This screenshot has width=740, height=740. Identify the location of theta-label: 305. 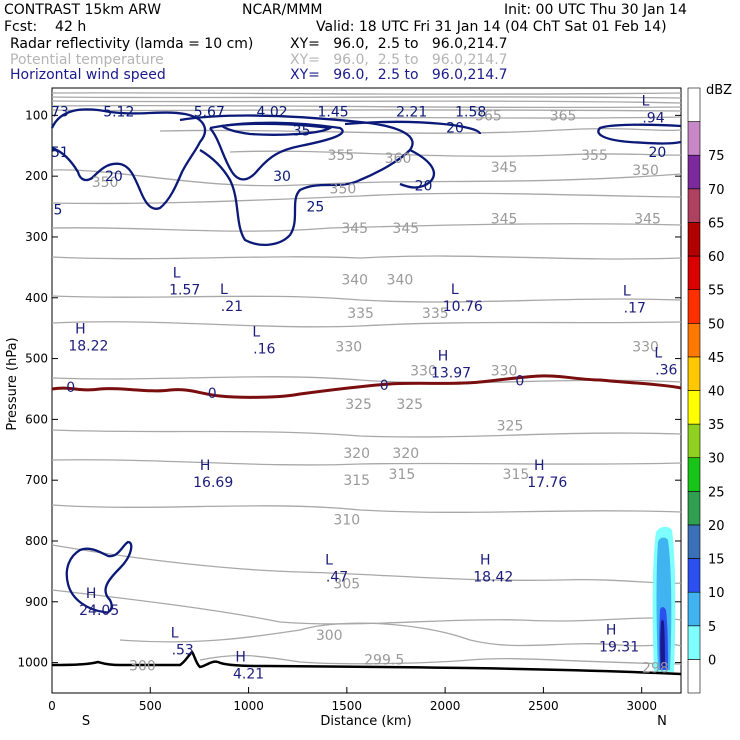
(346, 585).